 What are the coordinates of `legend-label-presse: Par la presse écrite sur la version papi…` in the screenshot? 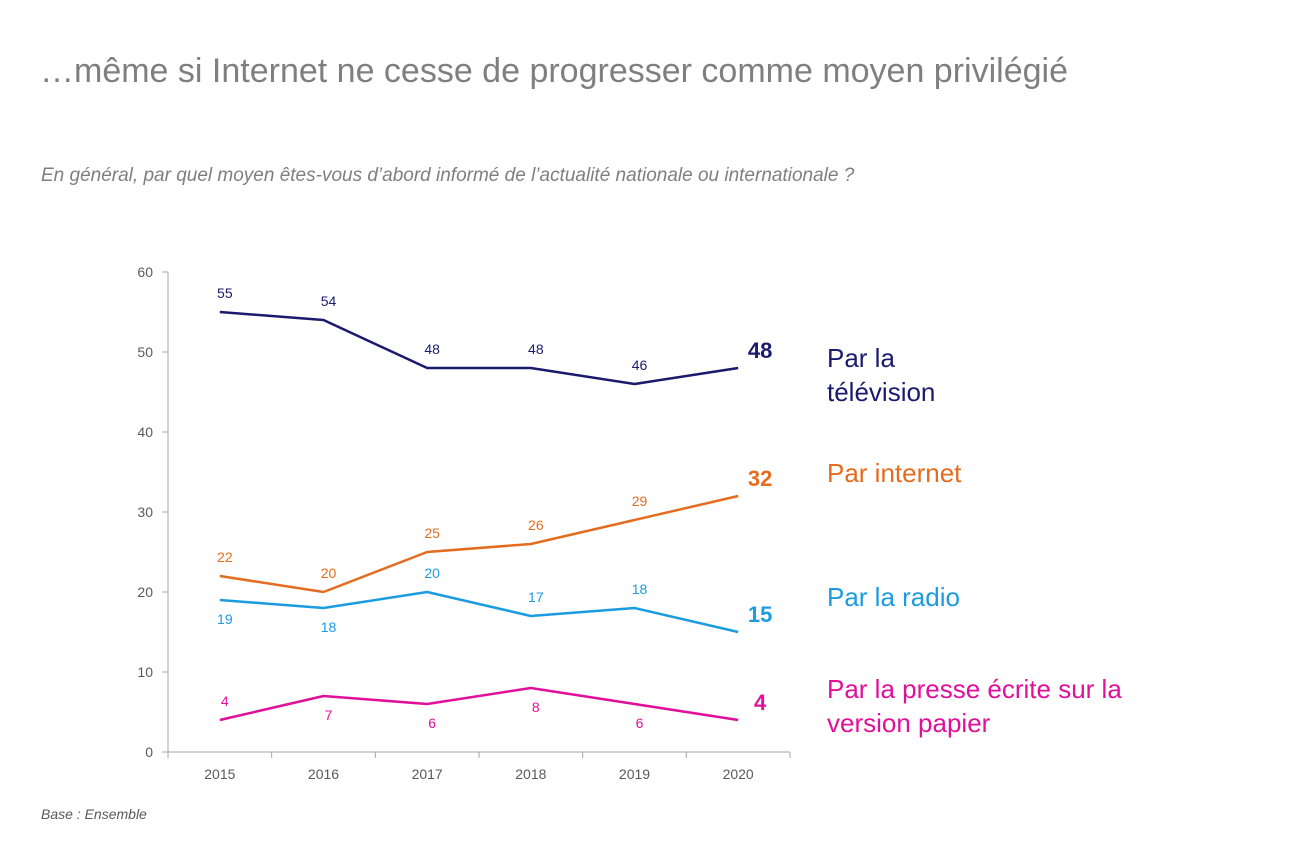 It's located at (974, 706).